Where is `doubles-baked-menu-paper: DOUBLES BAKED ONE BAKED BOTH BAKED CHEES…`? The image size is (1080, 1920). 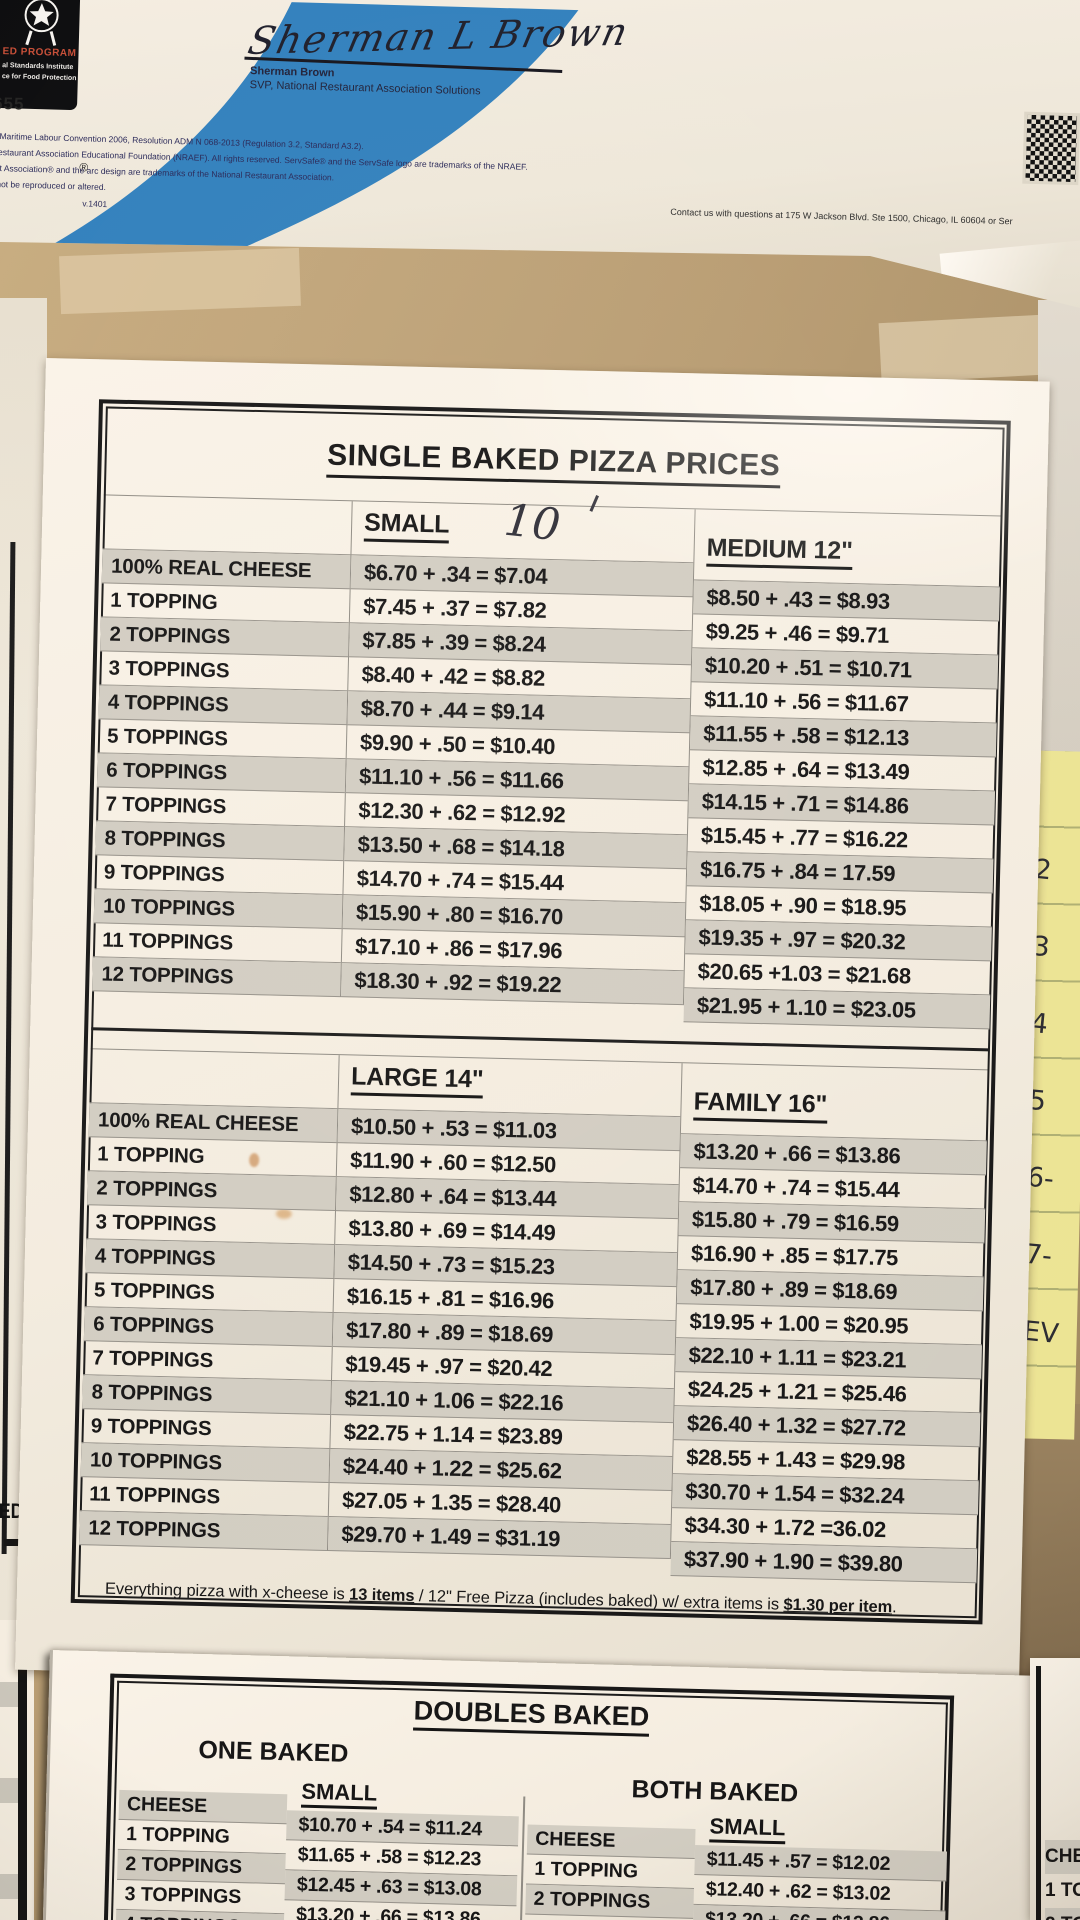 doubles-baked-menu-paper: DOUBLES BAKED ONE BAKED BOTH BAKED CHEES… is located at coordinates (548, 1785).